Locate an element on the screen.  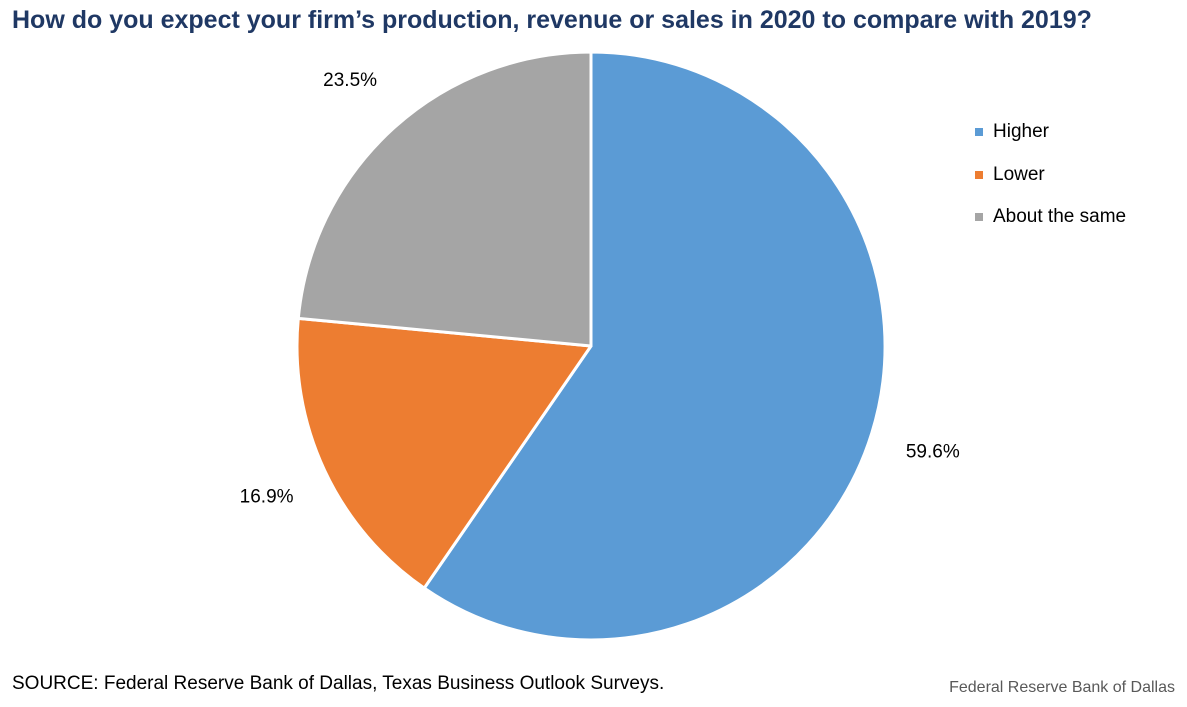
legend-item-about-the-same: About the same is located at coordinates (1050, 217).